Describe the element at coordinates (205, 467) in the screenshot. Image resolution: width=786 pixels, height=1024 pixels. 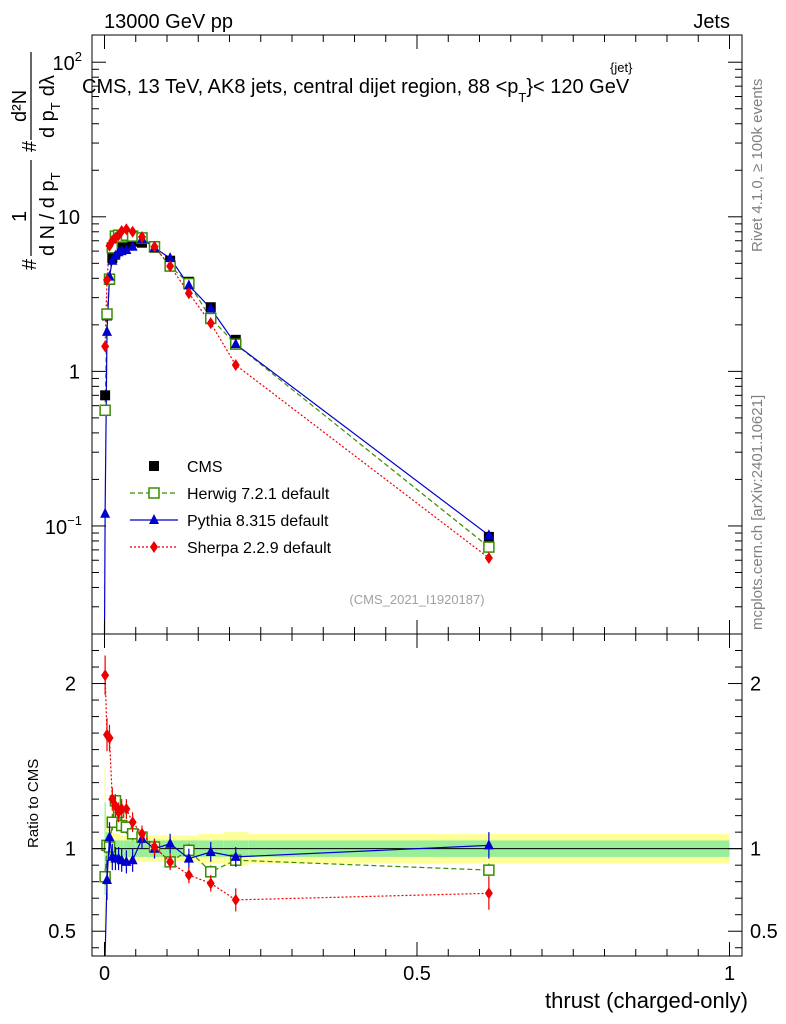
I see `legend-label: CMS` at that location.